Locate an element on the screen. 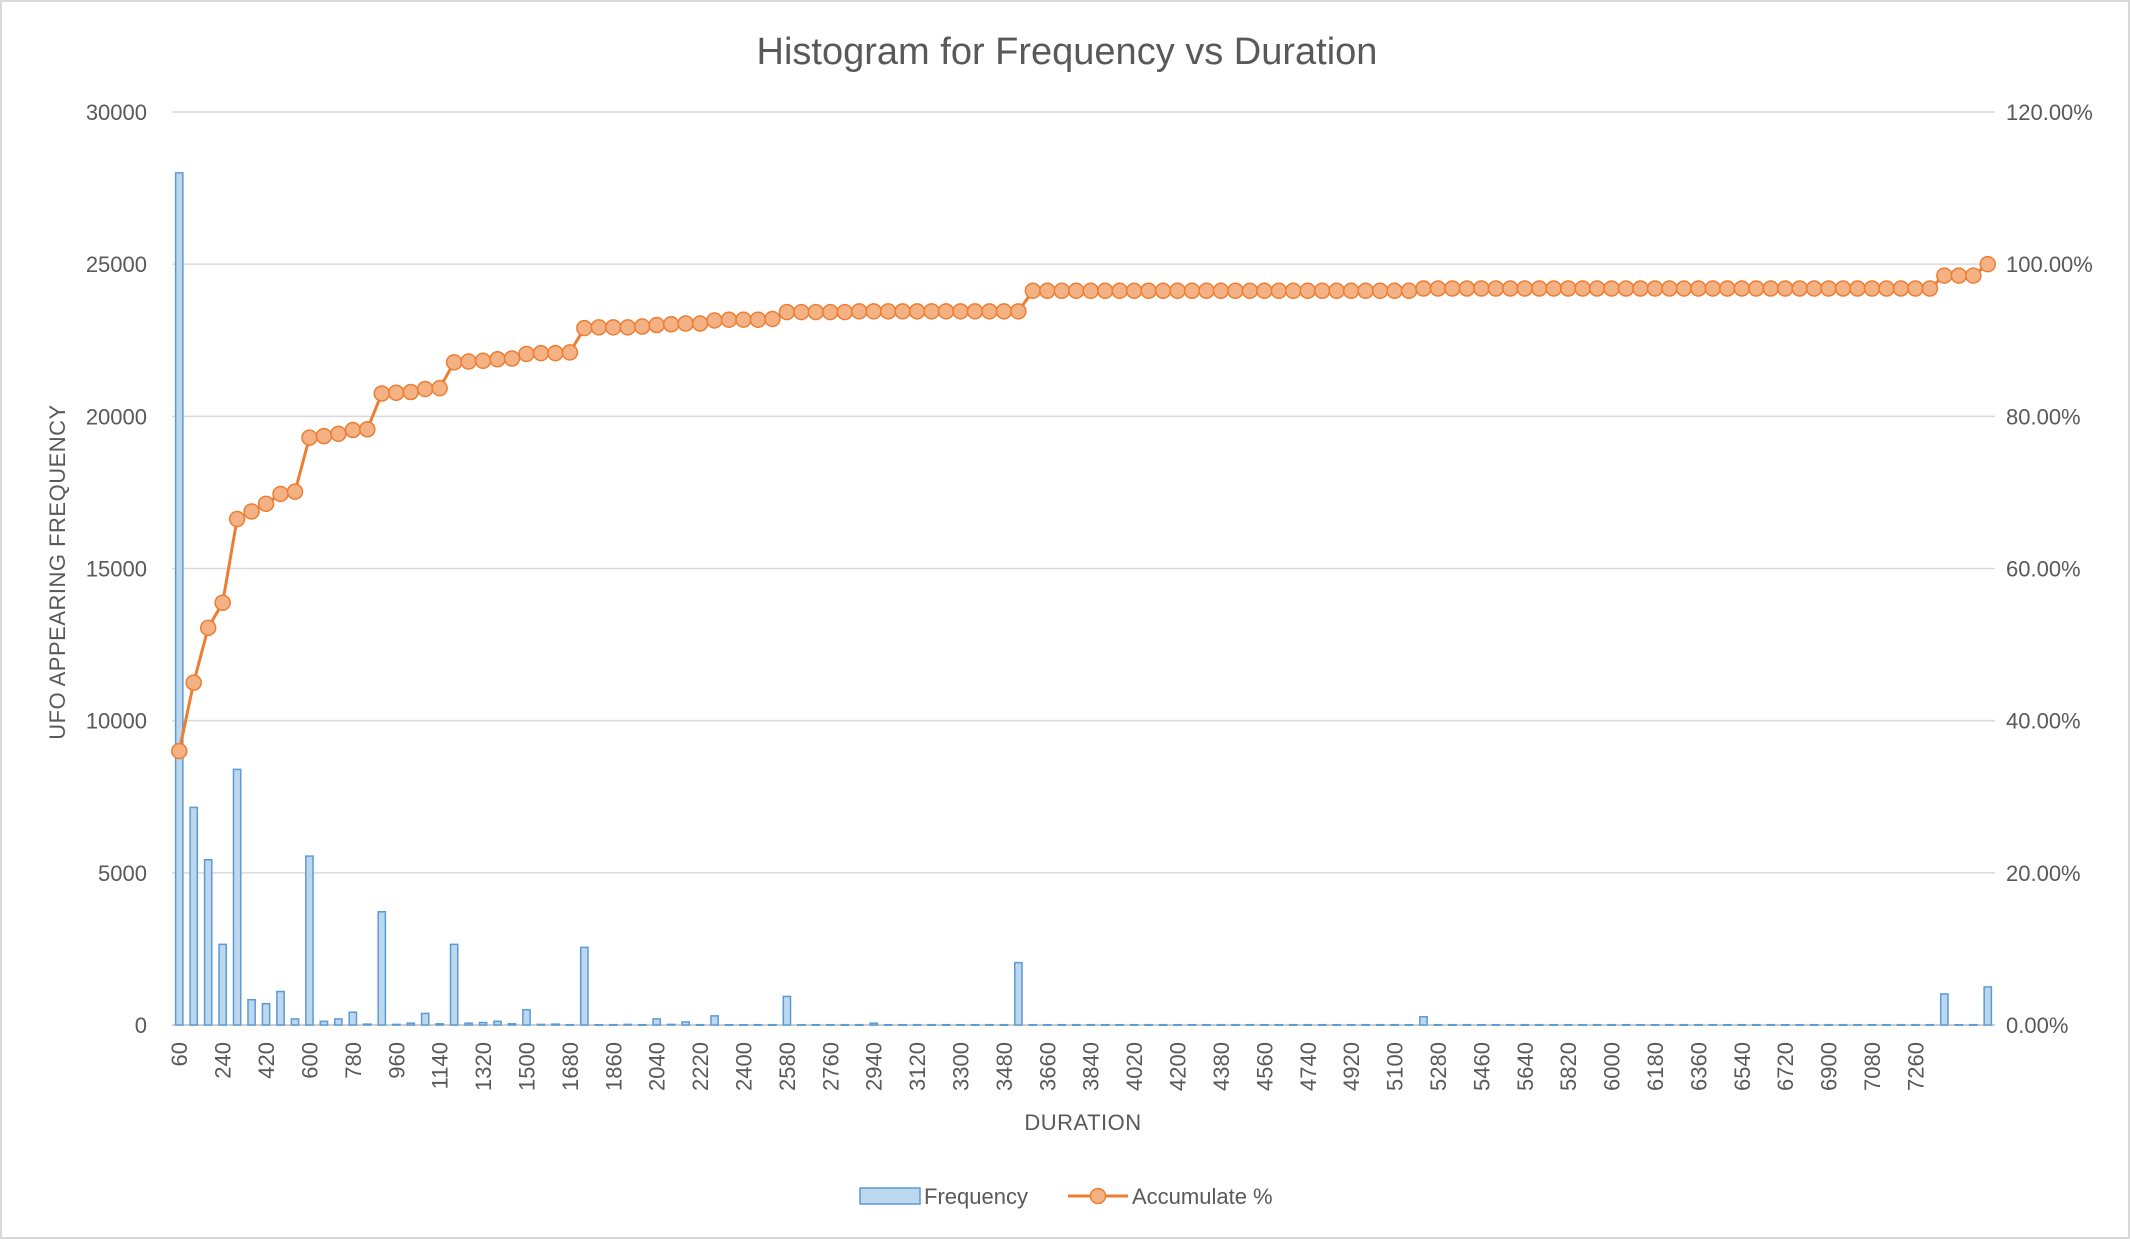 This screenshot has height=1241, width=2130. x-tick-label: 240 is located at coordinates (223, 1060).